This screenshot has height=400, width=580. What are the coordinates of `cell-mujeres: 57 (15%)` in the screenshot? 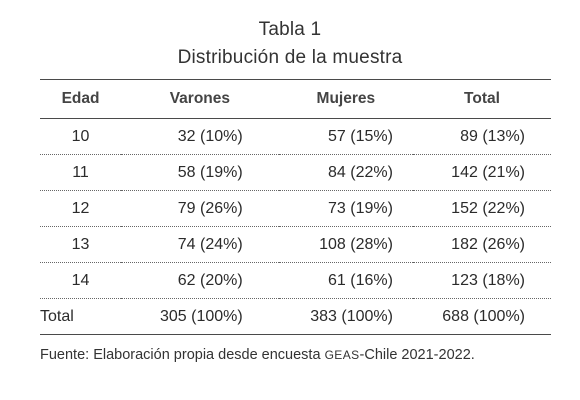 It's located at (345, 136).